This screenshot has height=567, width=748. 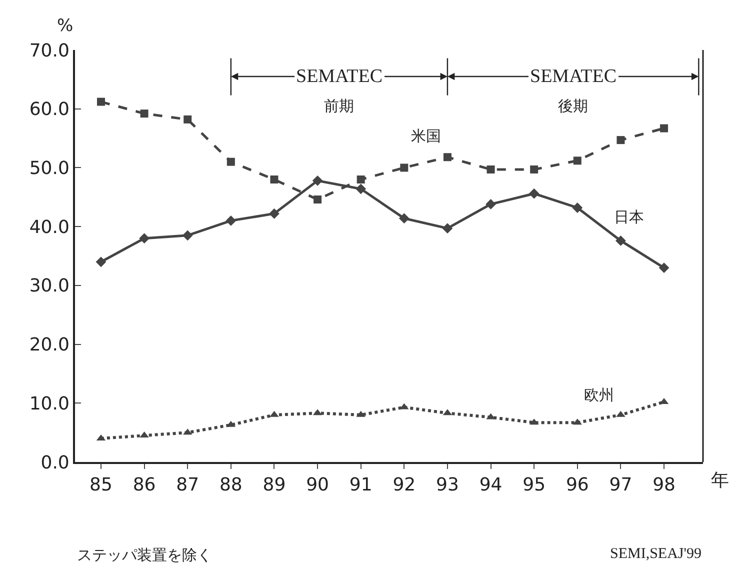 What do you see at coordinates (490, 485) in the screenshot?
I see `x-tick-label: 94` at bounding box center [490, 485].